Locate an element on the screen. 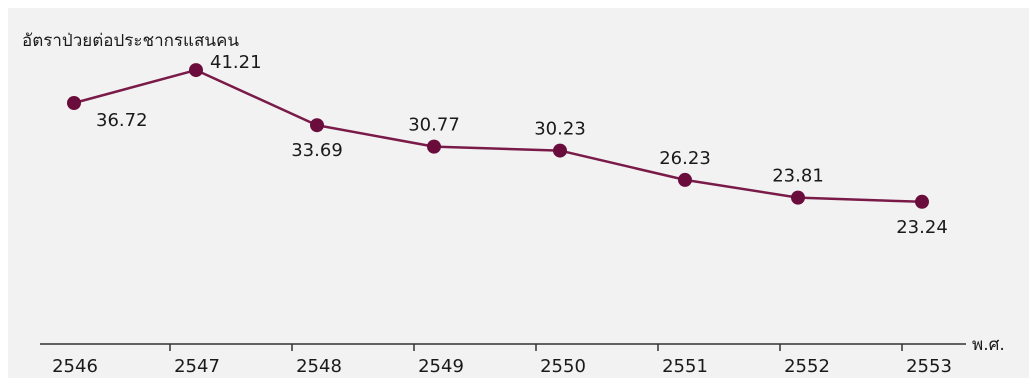  data-label-2546: 36.72 is located at coordinates (122, 120).